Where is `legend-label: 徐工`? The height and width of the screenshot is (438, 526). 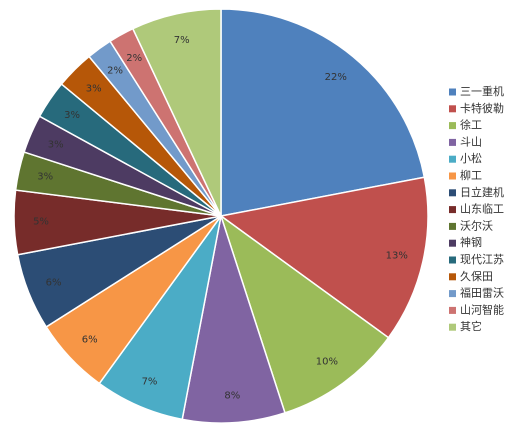
legend-label: 徐工 is located at coordinates (471, 125).